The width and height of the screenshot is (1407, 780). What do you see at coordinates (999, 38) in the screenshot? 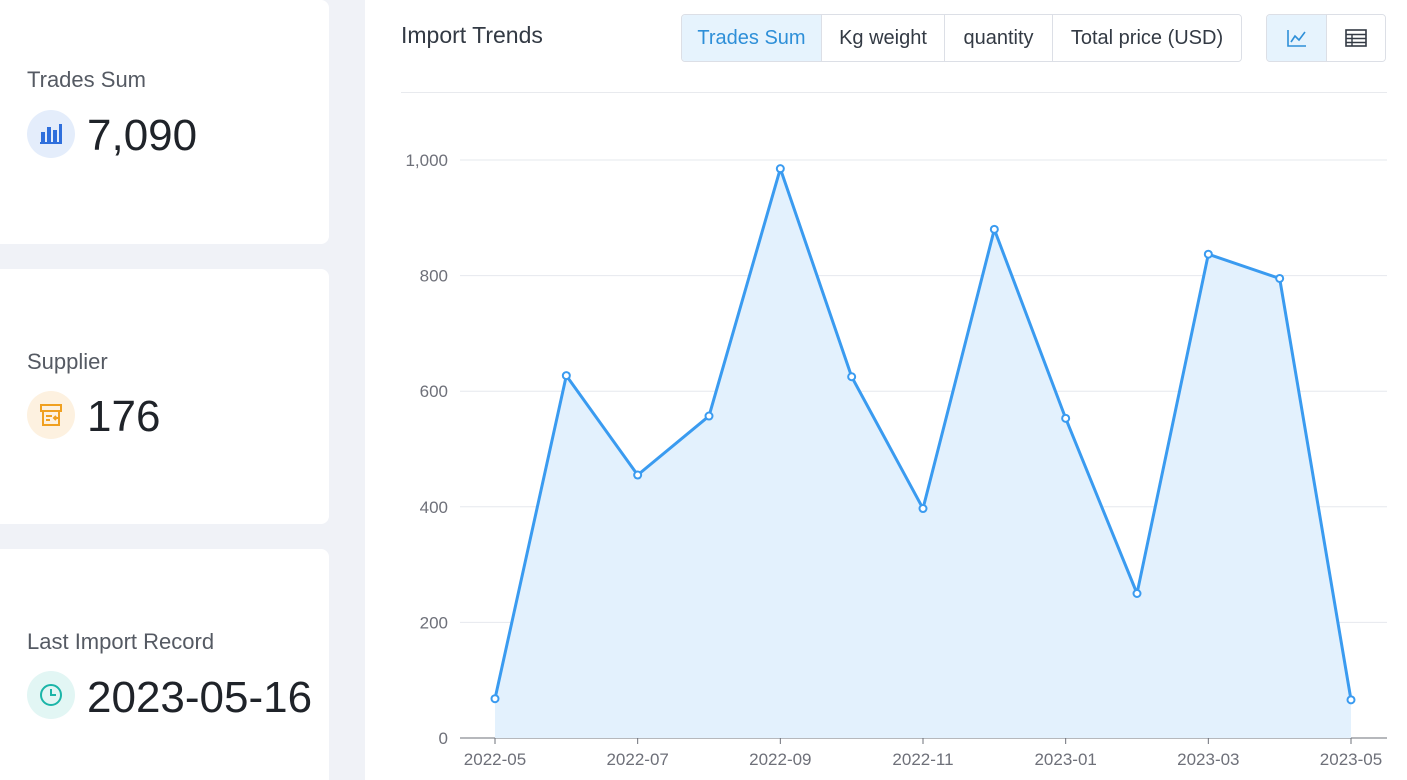
I see `tab-quantity: quantity` at bounding box center [999, 38].